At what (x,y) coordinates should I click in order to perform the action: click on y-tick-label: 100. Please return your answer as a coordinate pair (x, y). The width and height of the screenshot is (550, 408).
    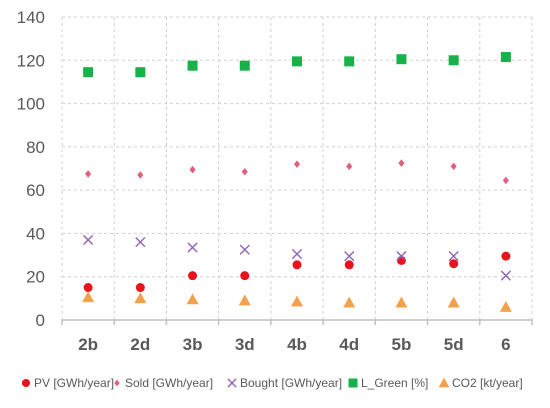
    Looking at the image, I should click on (31, 104).